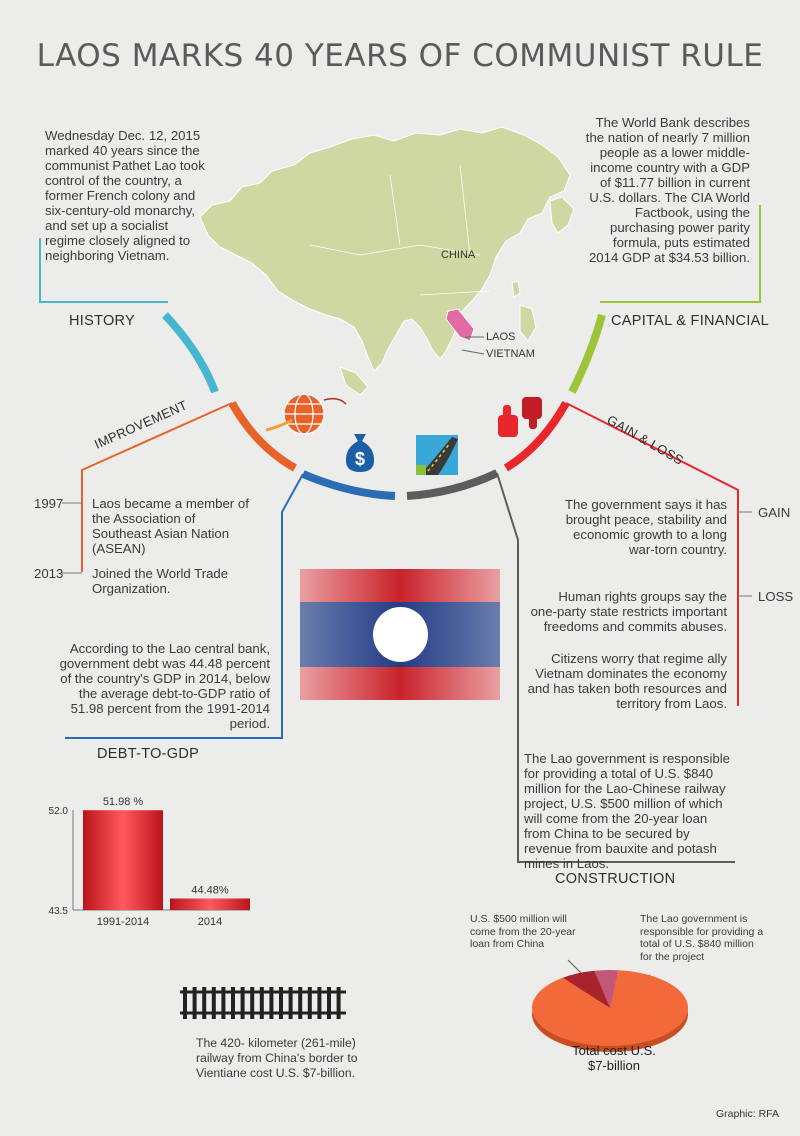  Describe the element at coordinates (748, 1114) in the screenshot. I see `graphic-credit: Graphic: RFA` at that location.